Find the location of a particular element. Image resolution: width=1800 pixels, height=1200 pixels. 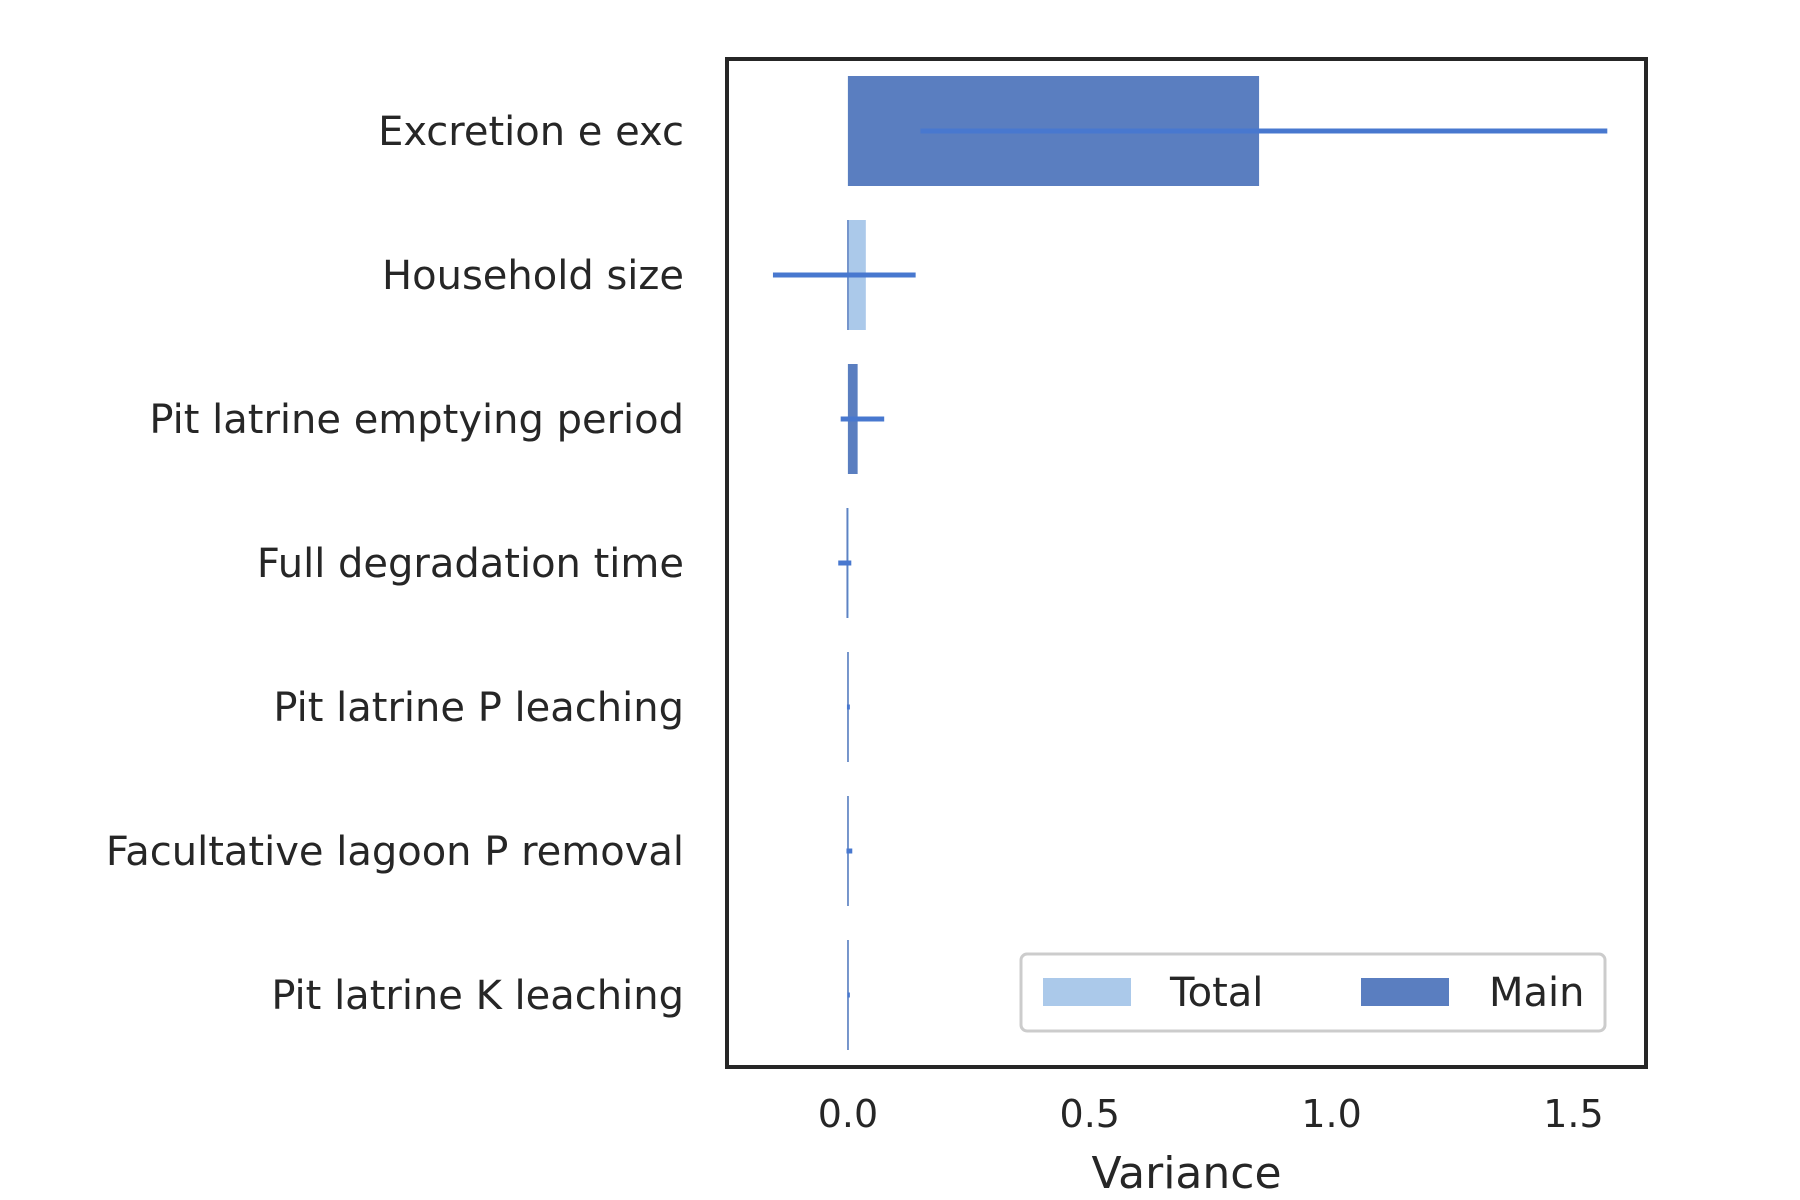

x-tick-label: 0.0 is located at coordinates (848, 1114).